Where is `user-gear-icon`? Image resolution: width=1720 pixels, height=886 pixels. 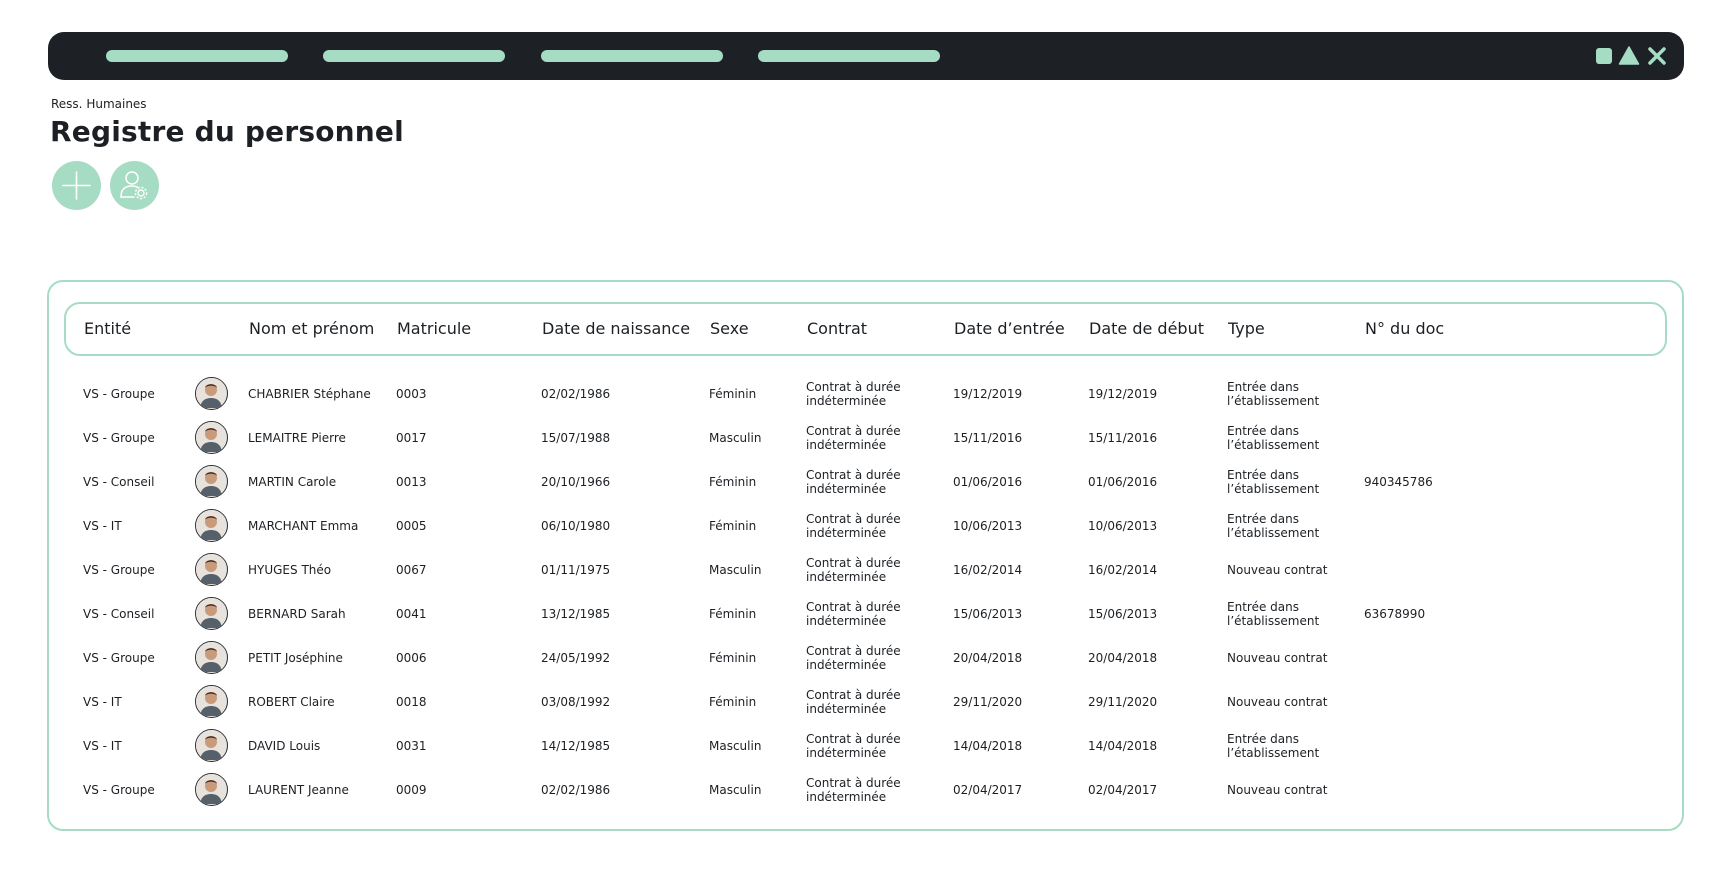
user-gear-icon is located at coordinates (134, 185).